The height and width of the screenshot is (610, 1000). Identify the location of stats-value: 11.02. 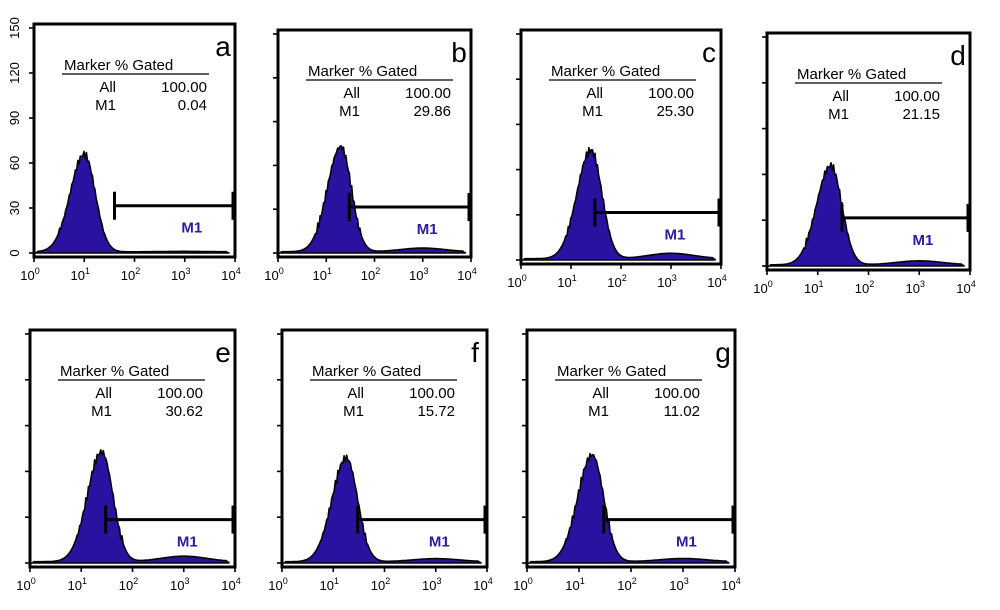
(682, 411).